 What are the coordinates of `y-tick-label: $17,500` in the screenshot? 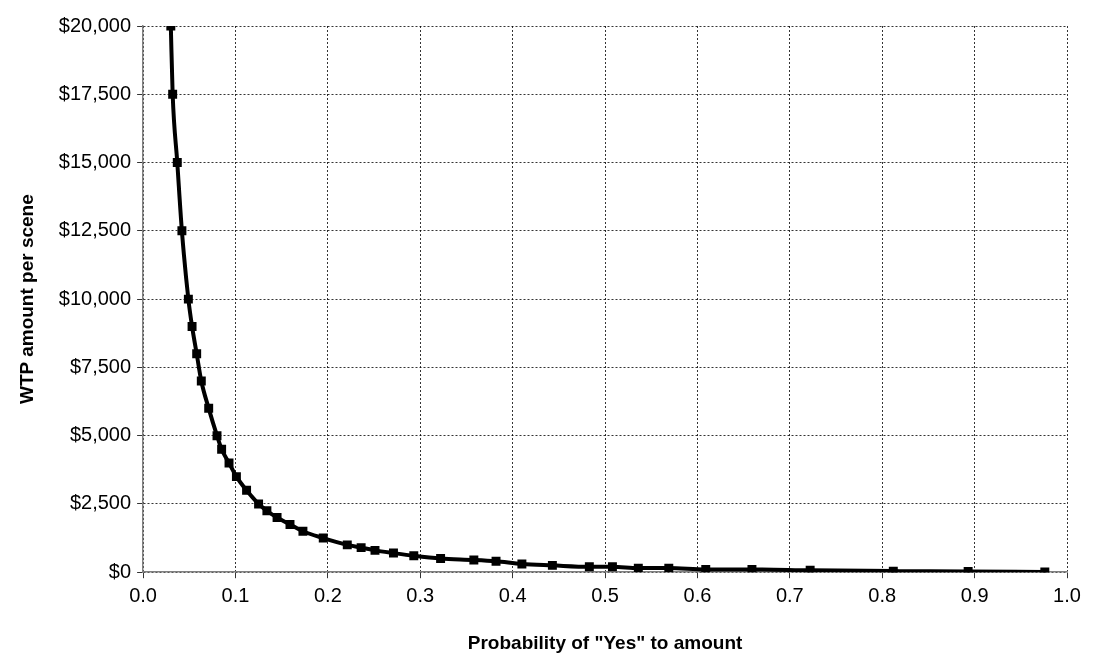 It's located at (95, 92).